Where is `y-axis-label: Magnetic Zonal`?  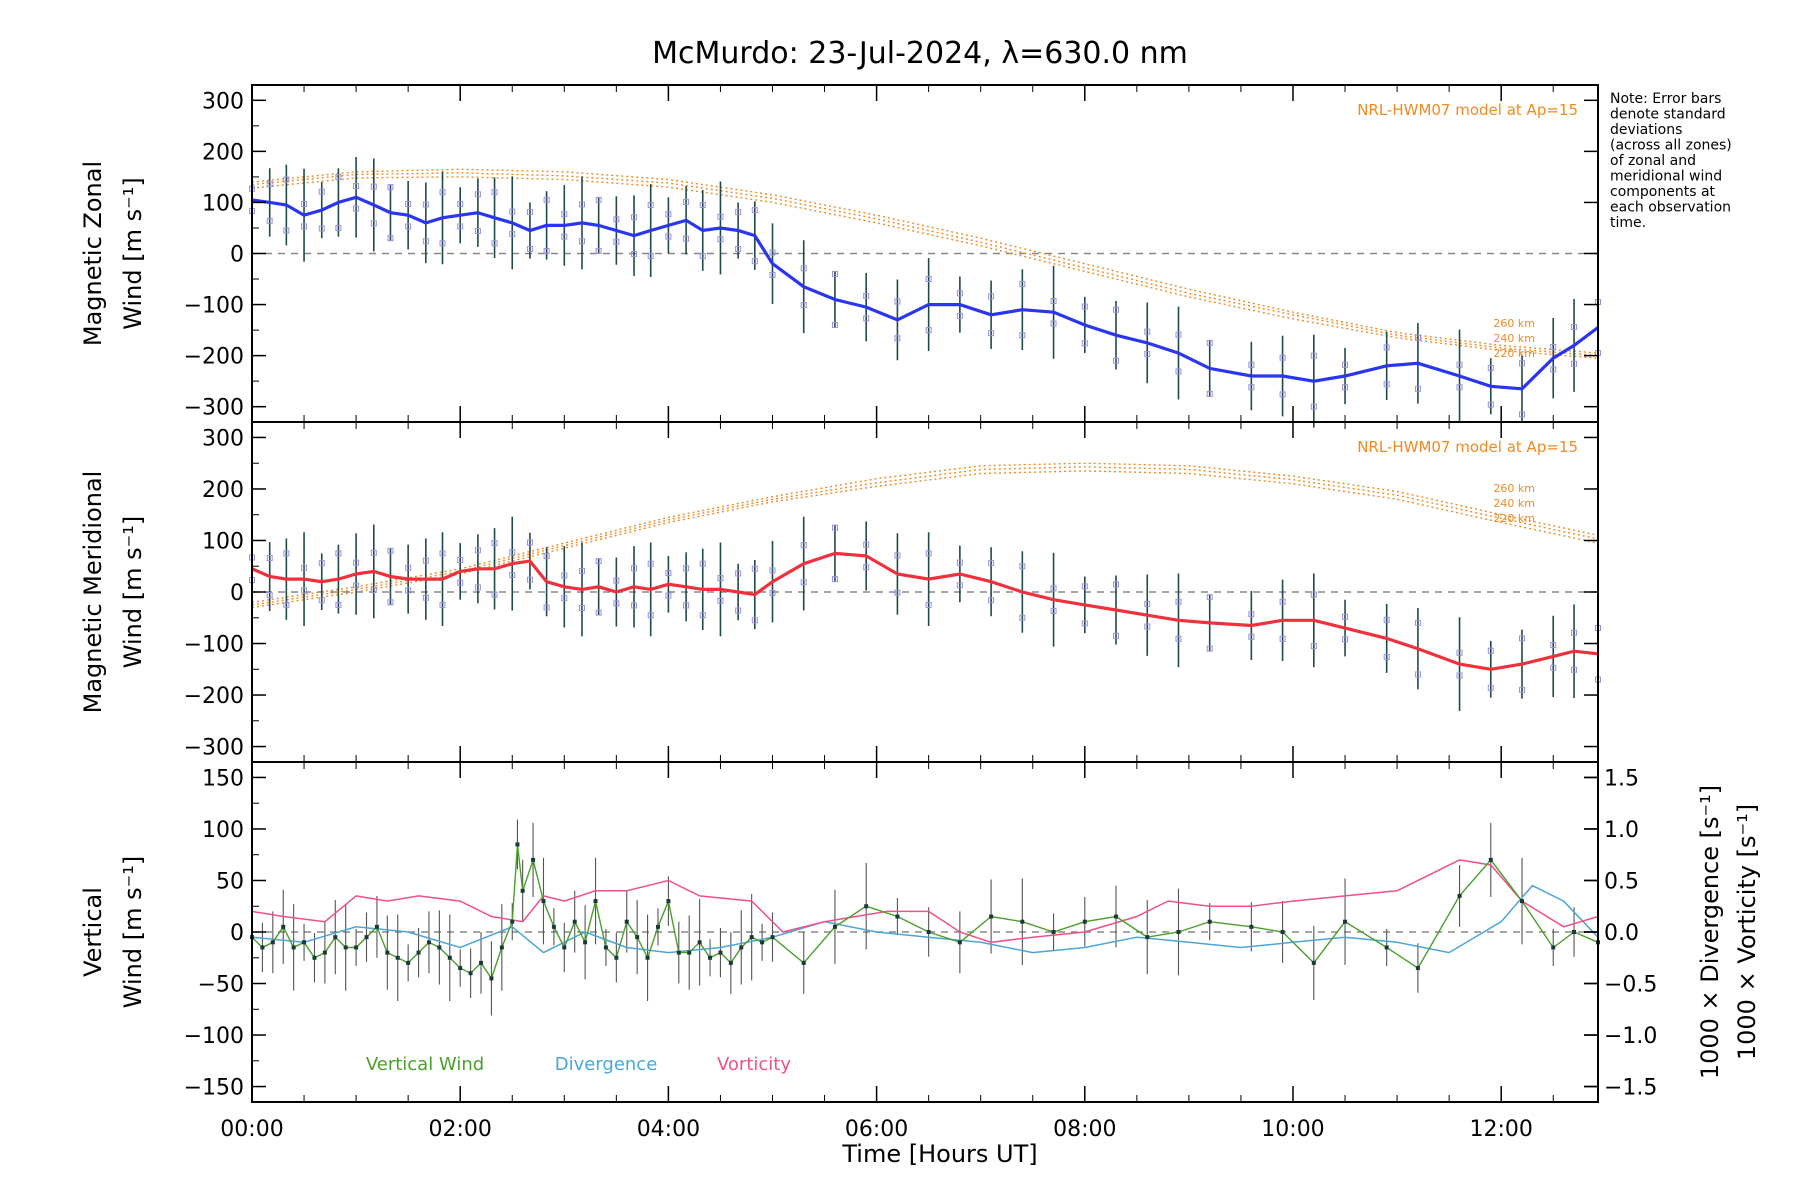 y-axis-label: Magnetic Zonal is located at coordinates (93, 253).